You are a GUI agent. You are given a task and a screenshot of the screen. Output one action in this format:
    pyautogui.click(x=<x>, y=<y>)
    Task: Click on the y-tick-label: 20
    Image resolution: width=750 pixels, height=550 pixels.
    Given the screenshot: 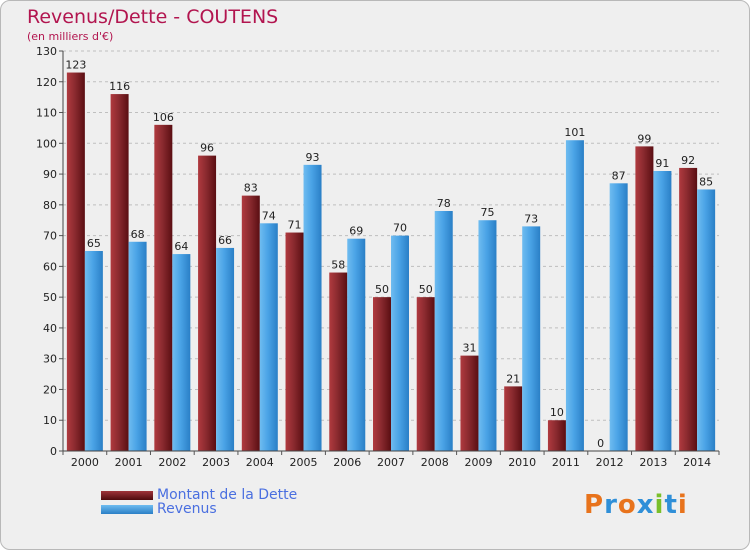 What is the action you would take?
    pyautogui.click(x=50, y=389)
    